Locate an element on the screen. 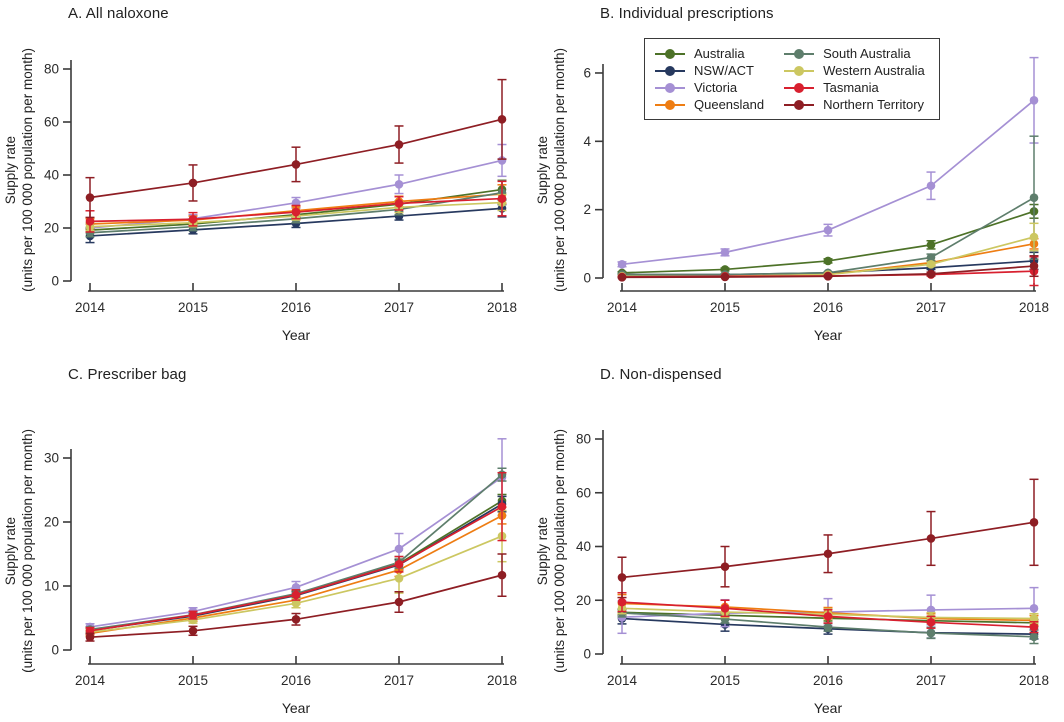  svg-text: 2 is located at coordinates (587, 209).